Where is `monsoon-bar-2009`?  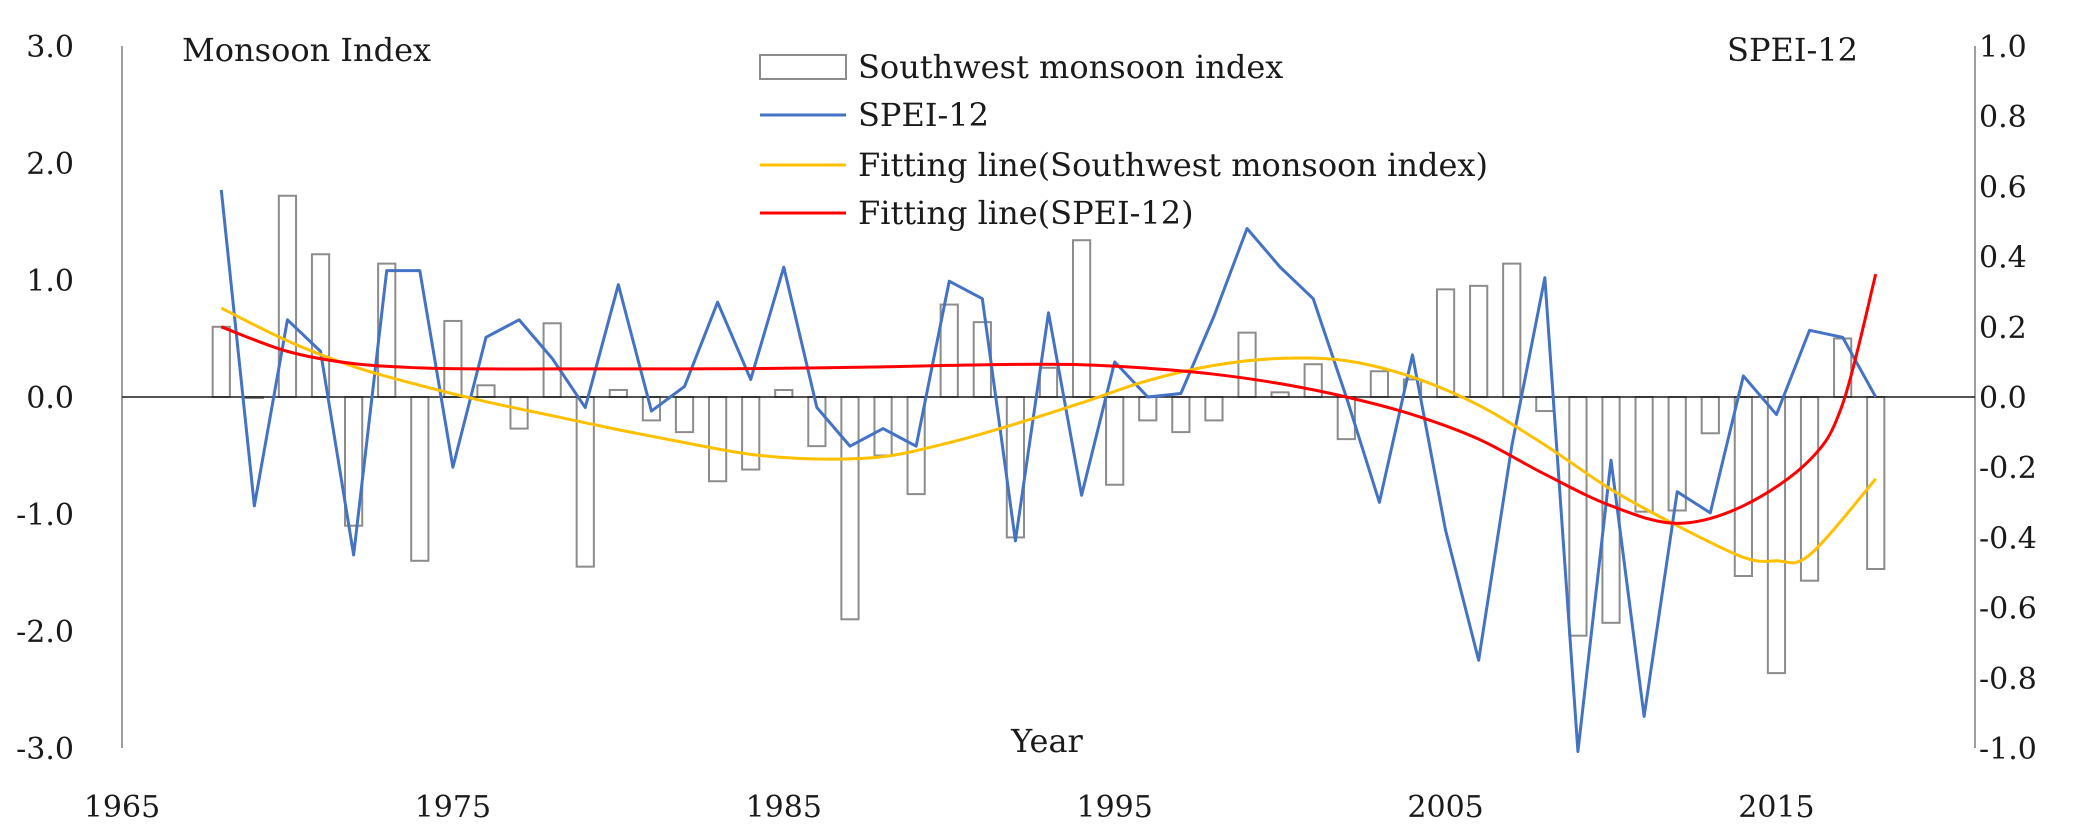
monsoon-bar-2009 is located at coordinates (1578, 516).